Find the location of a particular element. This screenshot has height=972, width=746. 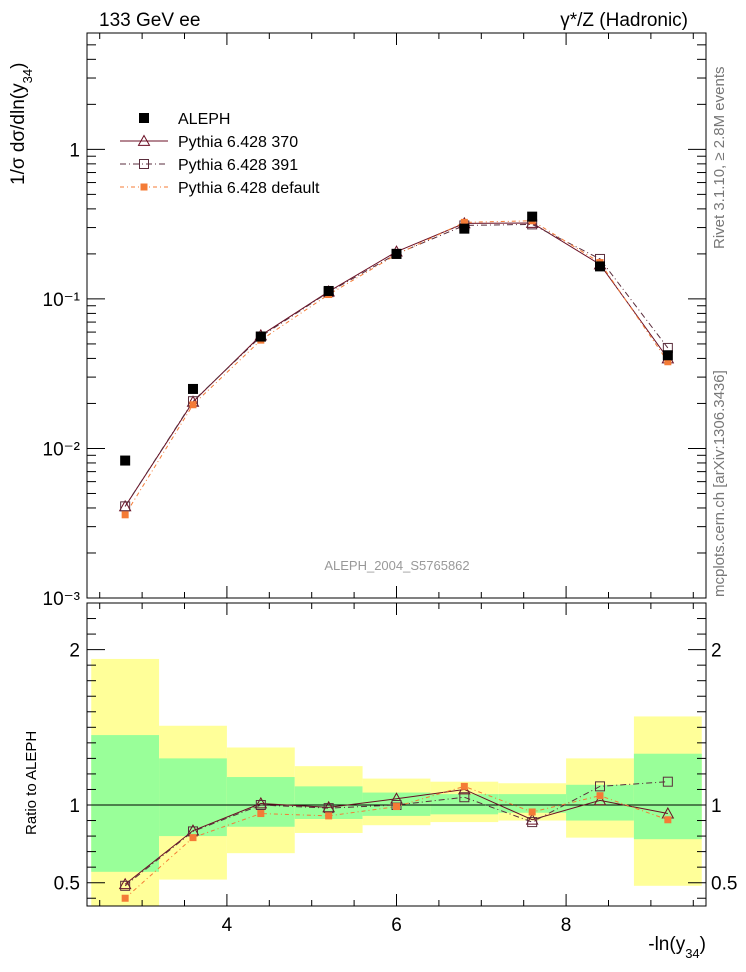

analysis-watermark: ALEPH_2004_S5765862 is located at coordinates (396, 565).